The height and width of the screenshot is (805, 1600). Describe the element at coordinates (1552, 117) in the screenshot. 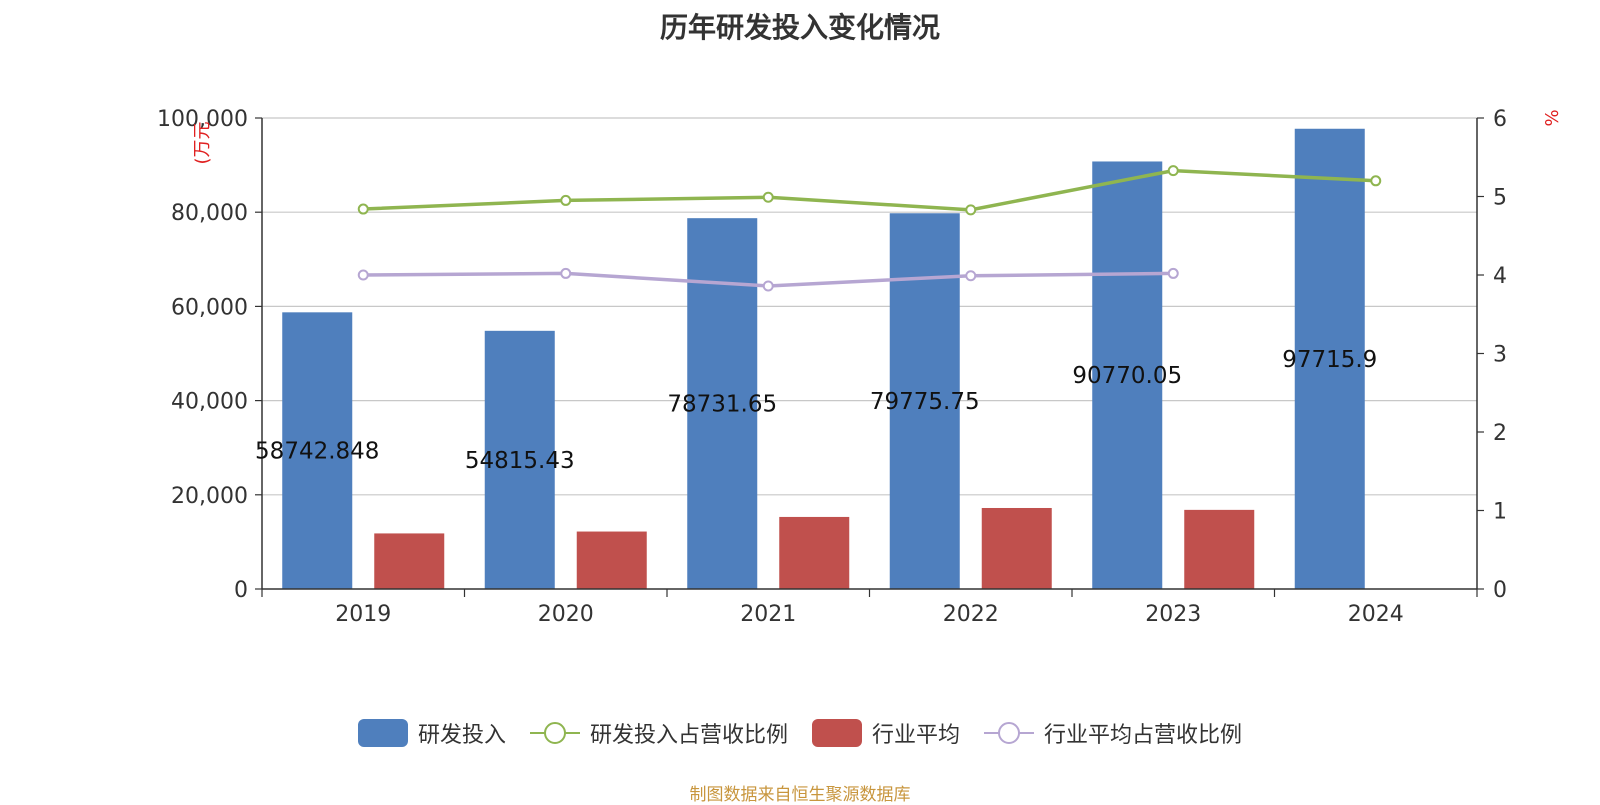

I see `y-right-unit-label: %` at that location.